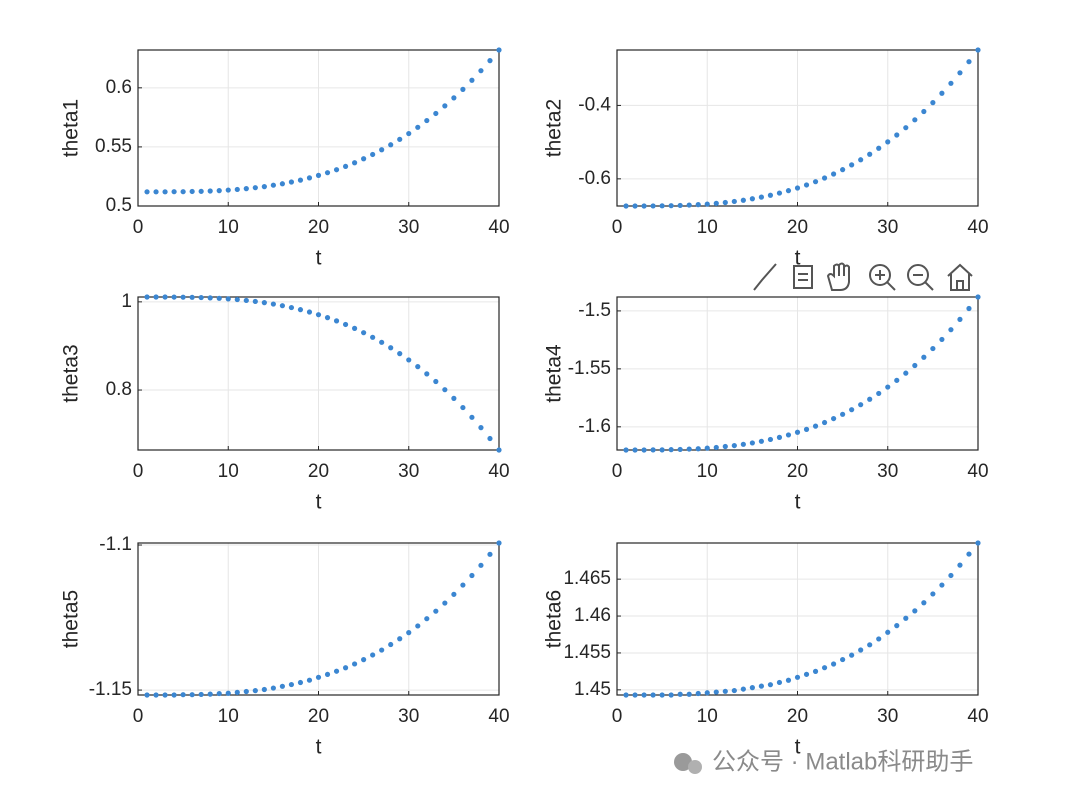  I want to click on x-tick-label: 40, so click(977, 471).